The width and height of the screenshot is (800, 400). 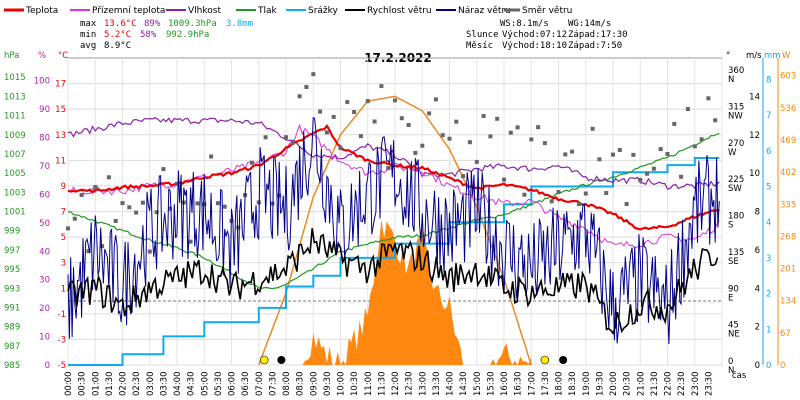 I want to click on tick-label-temp: -1, so click(x=62, y=315).